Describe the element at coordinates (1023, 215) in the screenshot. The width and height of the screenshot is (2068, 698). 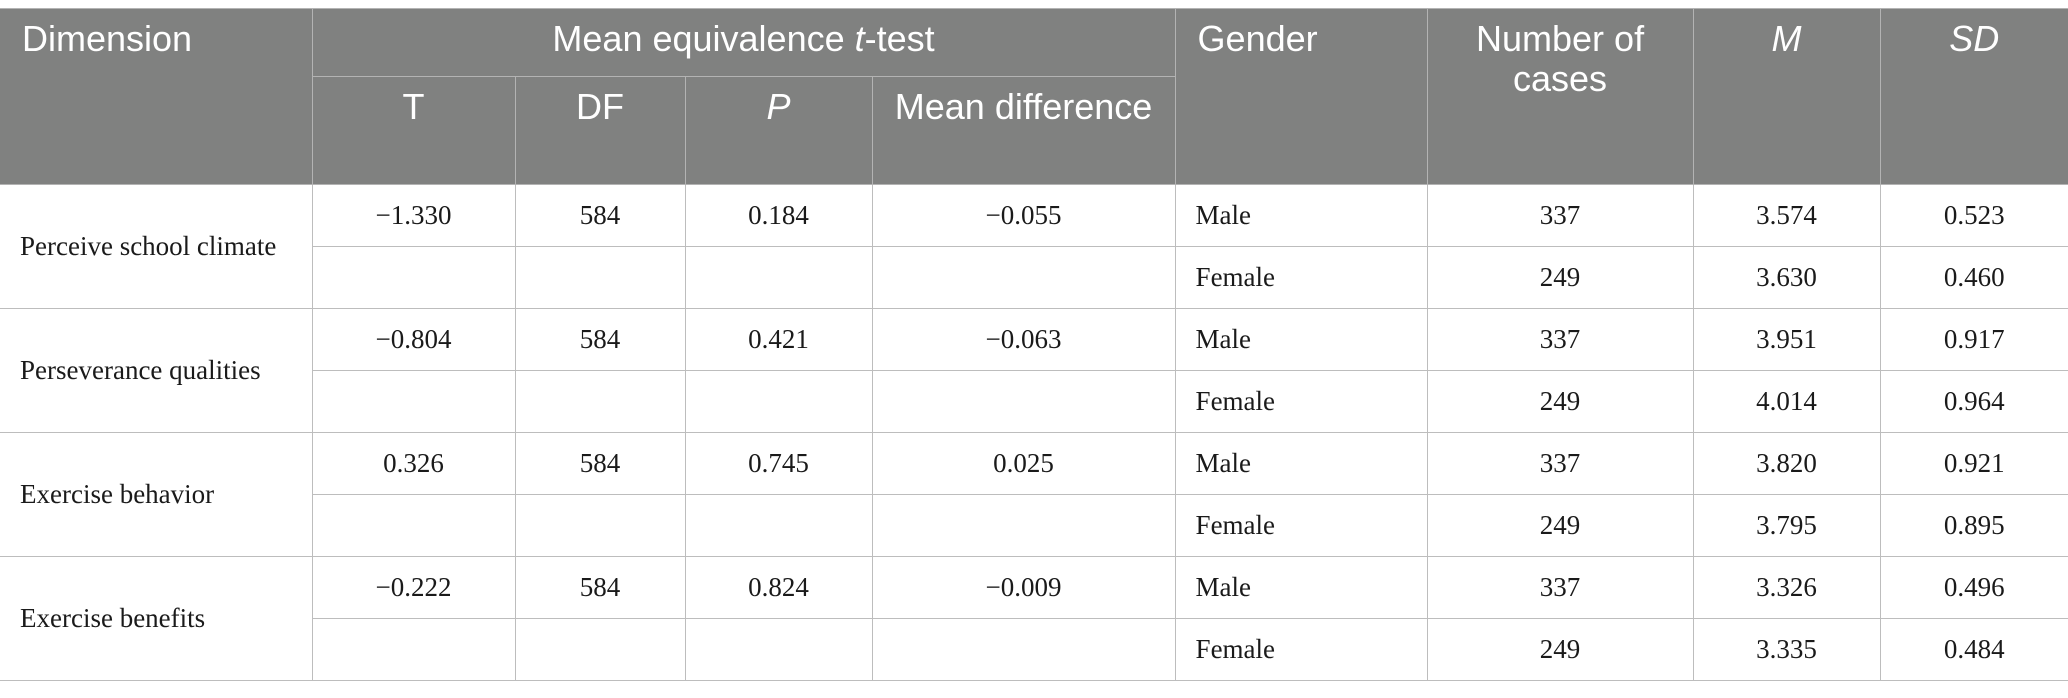
I see `mean-difference-cell: −0.055` at that location.